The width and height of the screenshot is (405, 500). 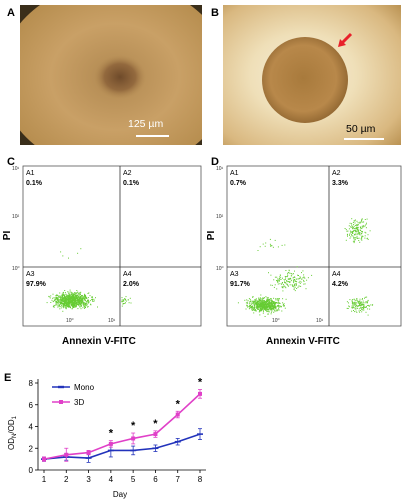 What do you see at coordinates (34, 183) in the screenshot?
I see `flow-c-q1-pct: 0.1%` at bounding box center [34, 183].